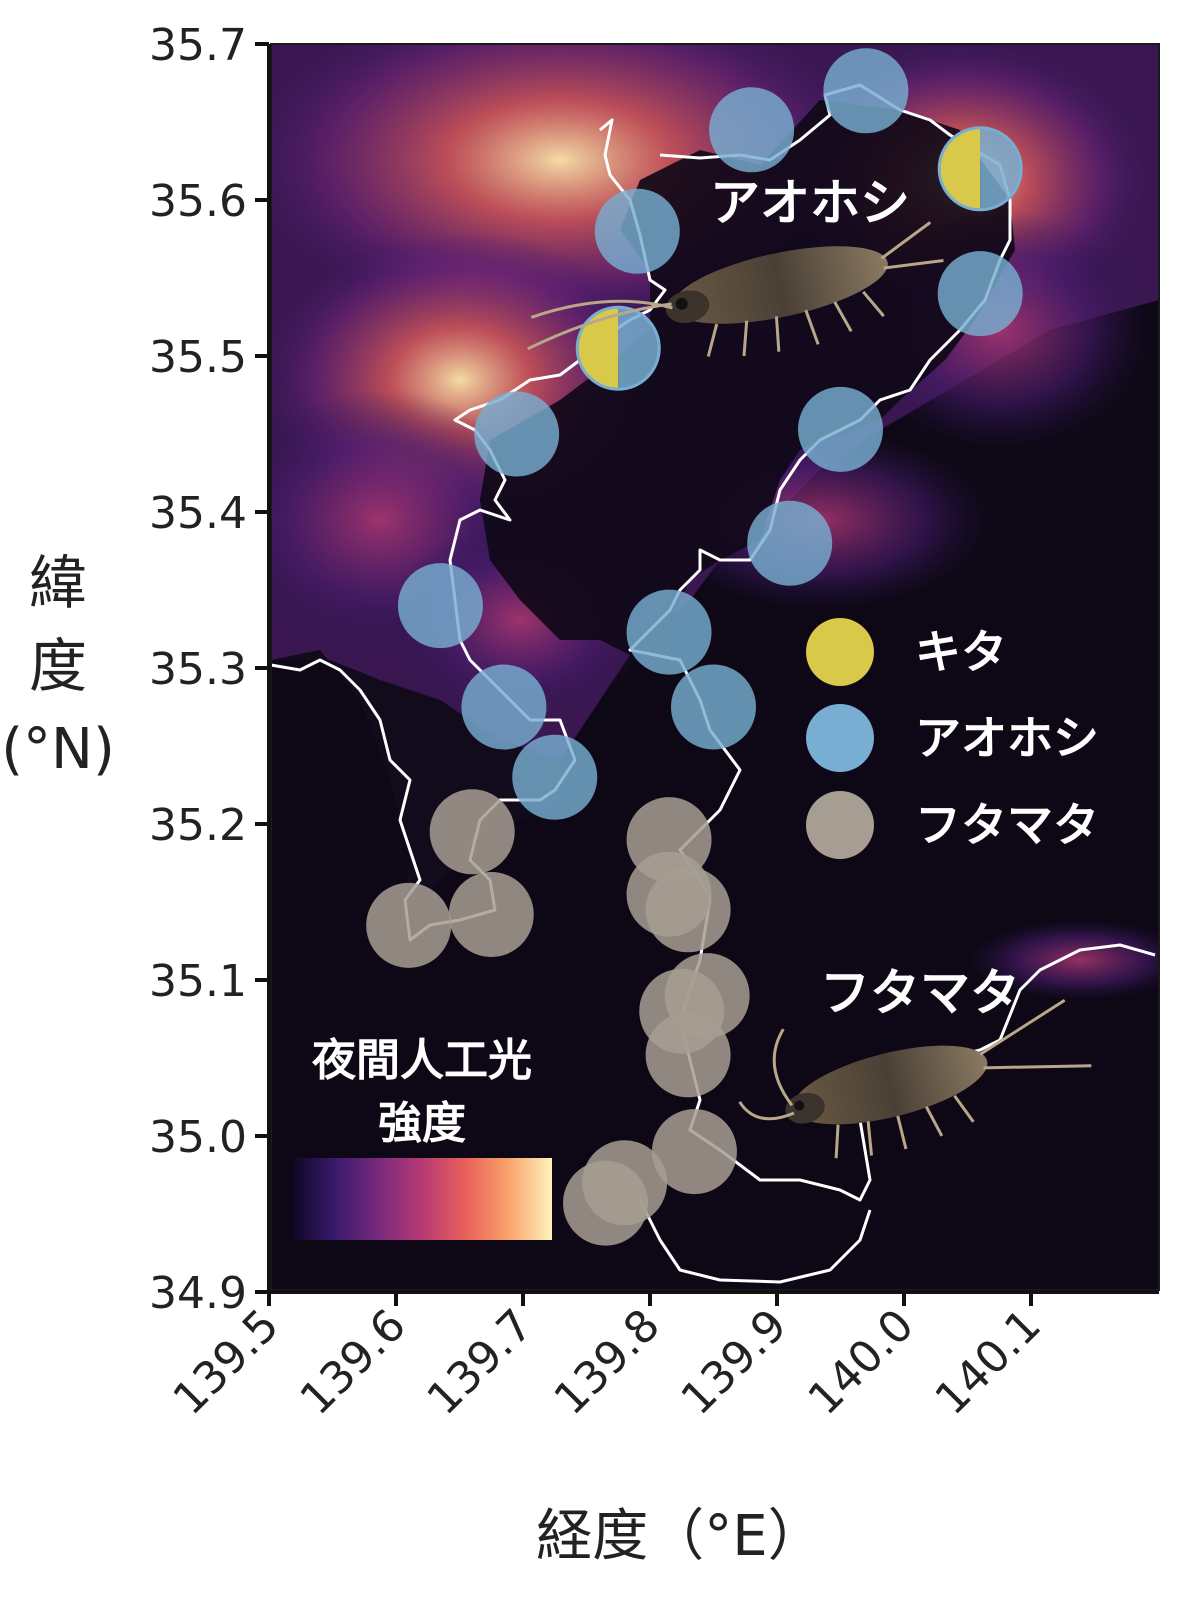  What do you see at coordinates (198, 825) in the screenshot?
I see `y-tick-label: 35.2` at bounding box center [198, 825].